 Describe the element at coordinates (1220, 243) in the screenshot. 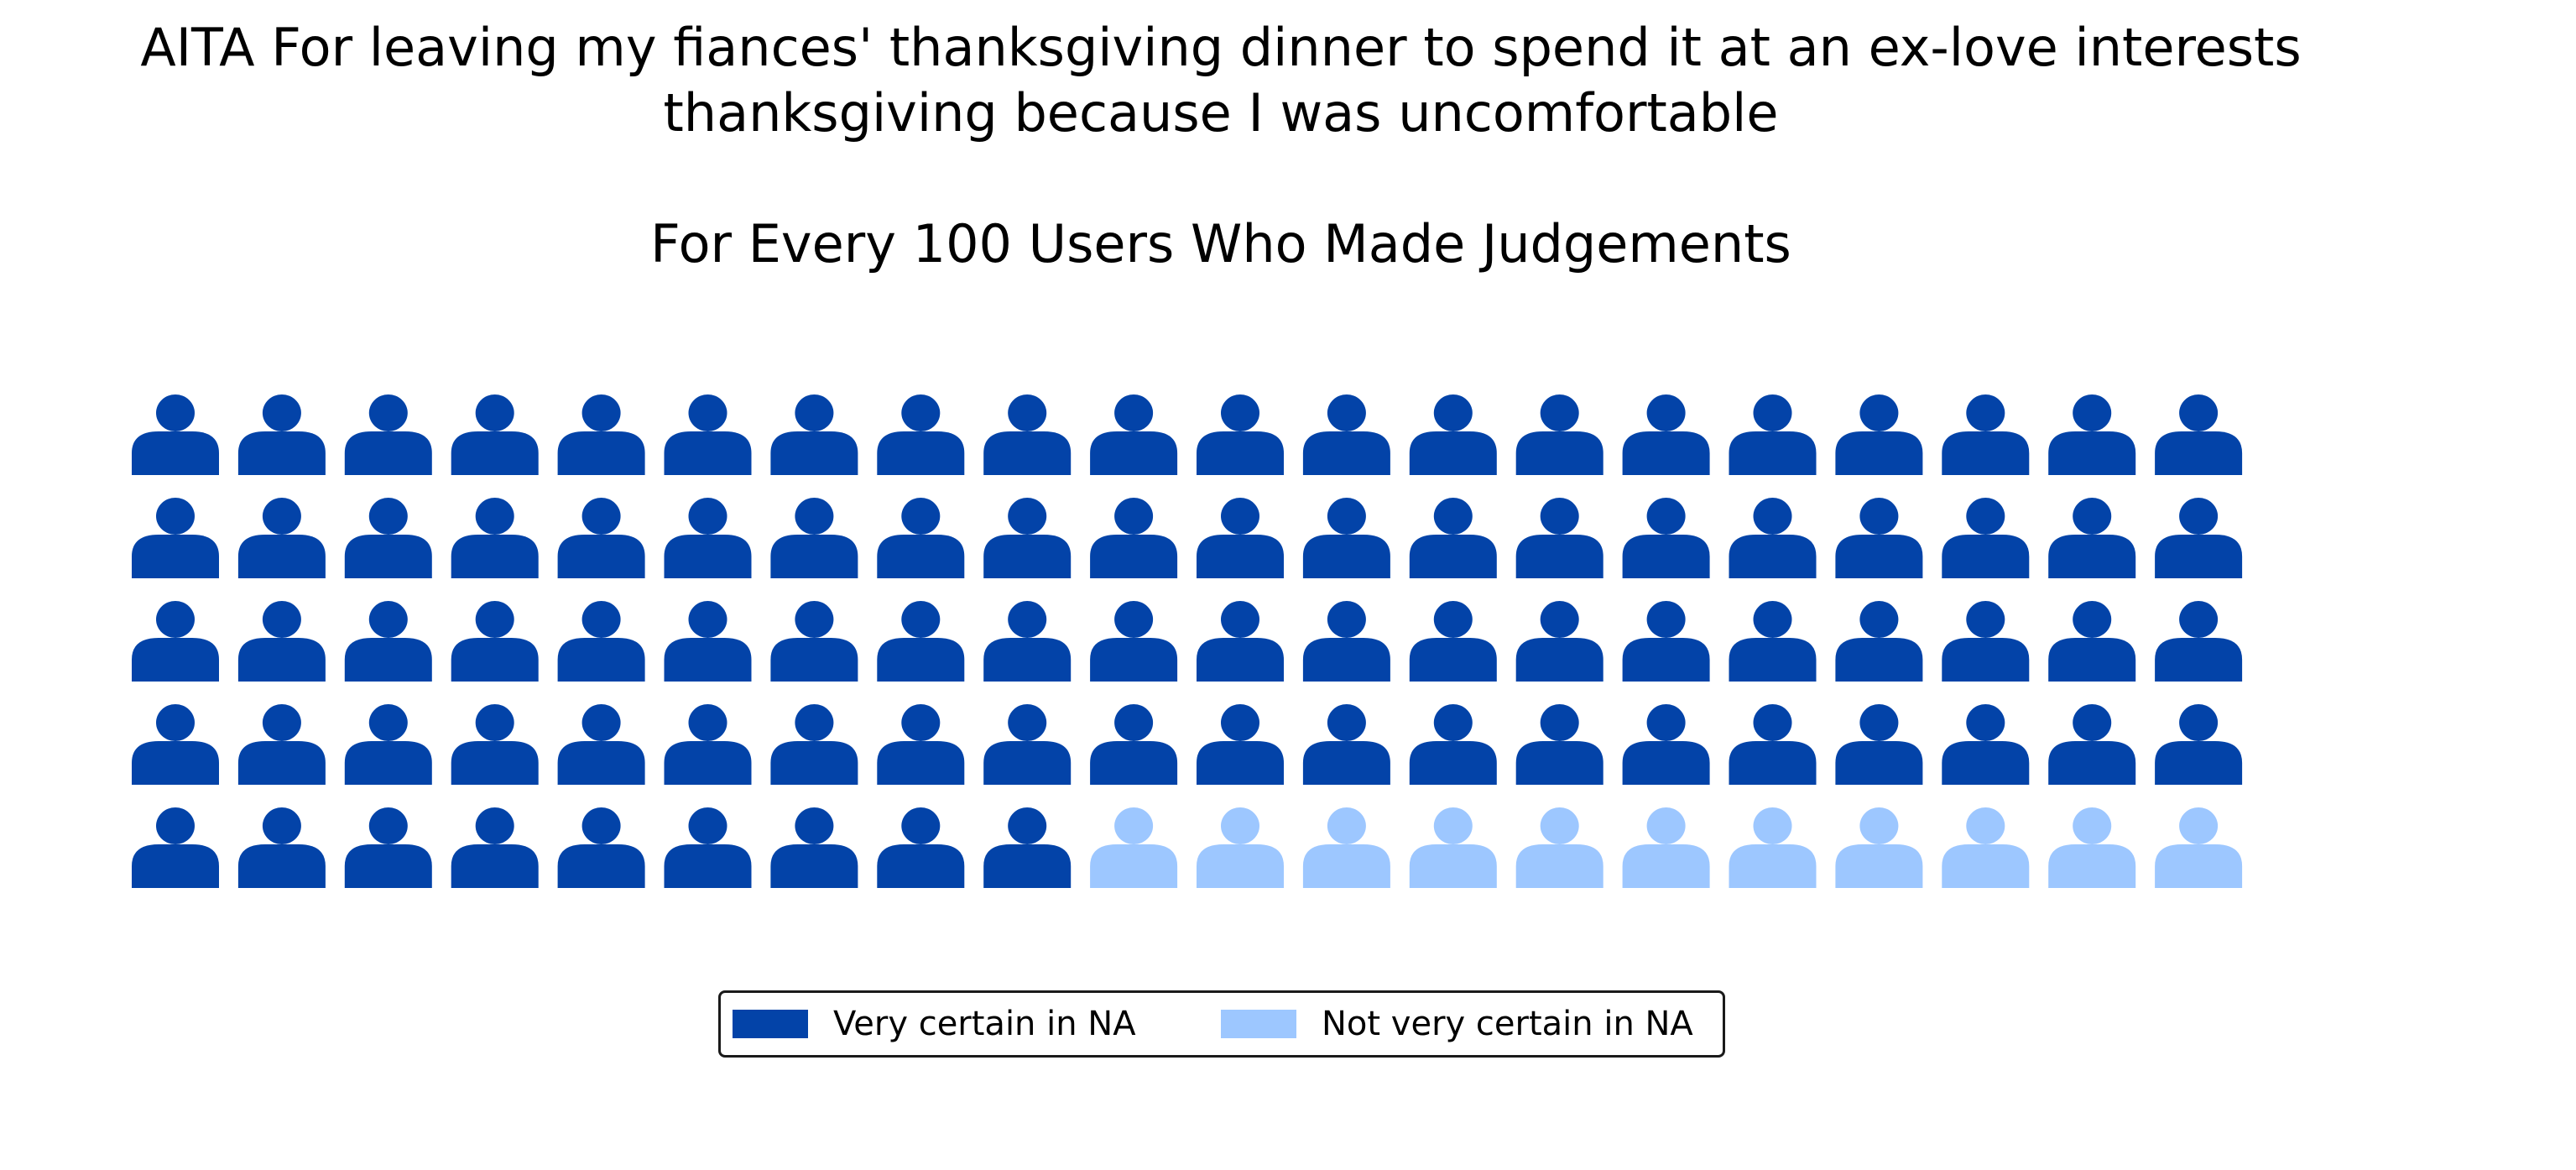

I see `chart-subtitle: For Every 100 Users Who Made Judgements` at that location.